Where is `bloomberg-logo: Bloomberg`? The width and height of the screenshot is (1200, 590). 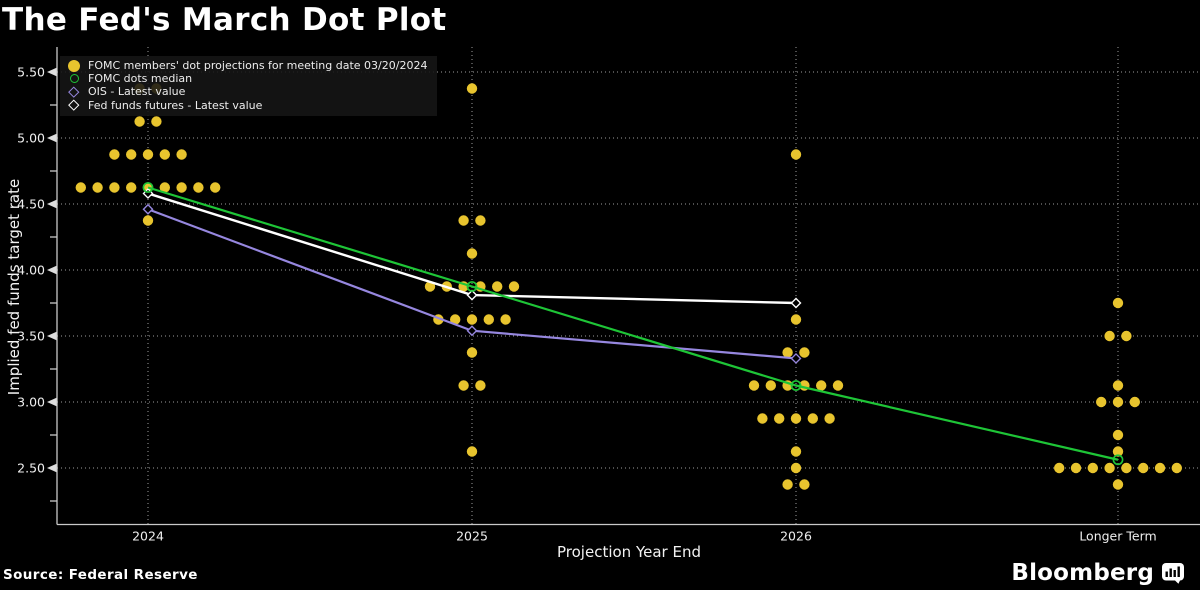 bloomberg-logo: Bloomberg is located at coordinates (1097, 573).